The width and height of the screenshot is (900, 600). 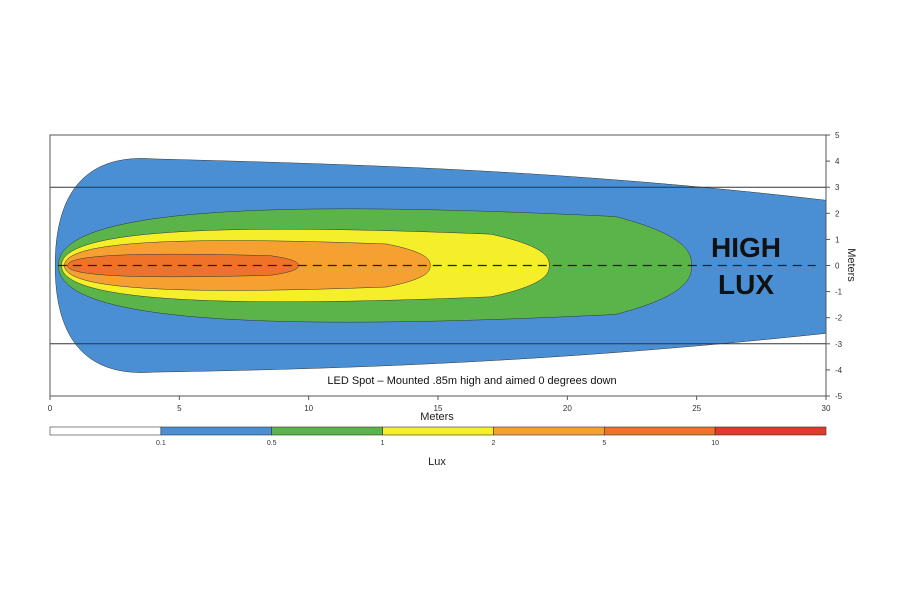 I want to click on colorbar-tick-label: 5, so click(x=604, y=443).